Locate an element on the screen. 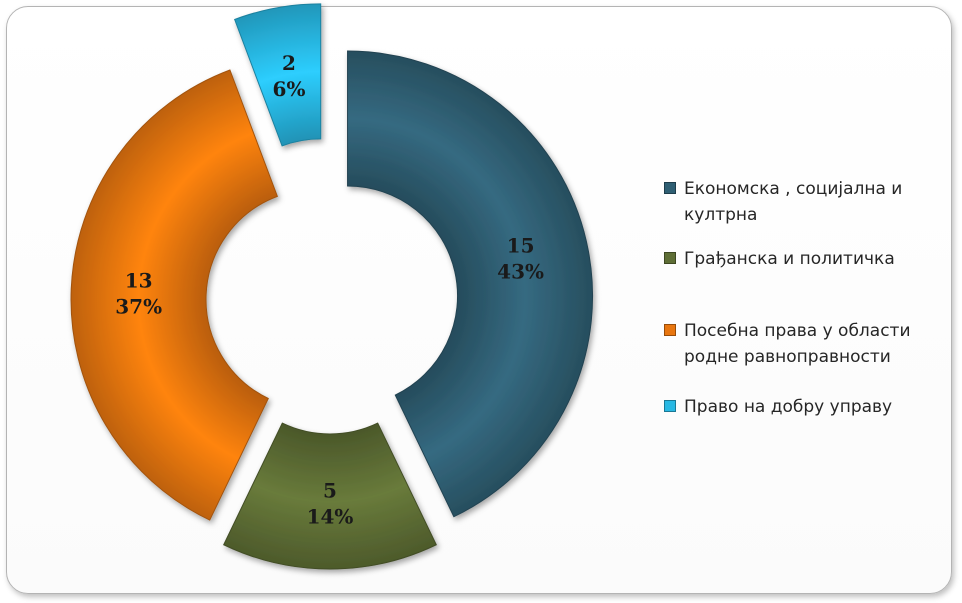 The width and height of the screenshot is (962, 603). slice-percent-governance: 6% is located at coordinates (289, 89).